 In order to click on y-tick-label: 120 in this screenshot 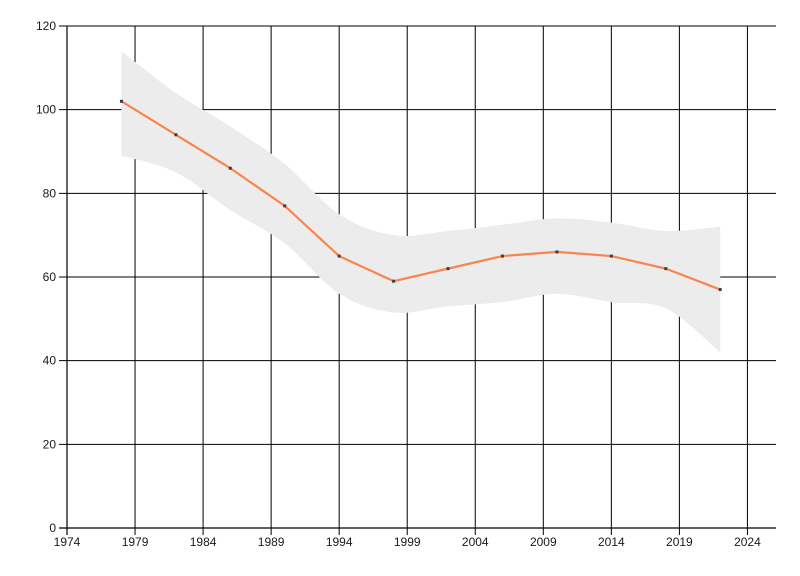, I will do `click(46, 26)`.